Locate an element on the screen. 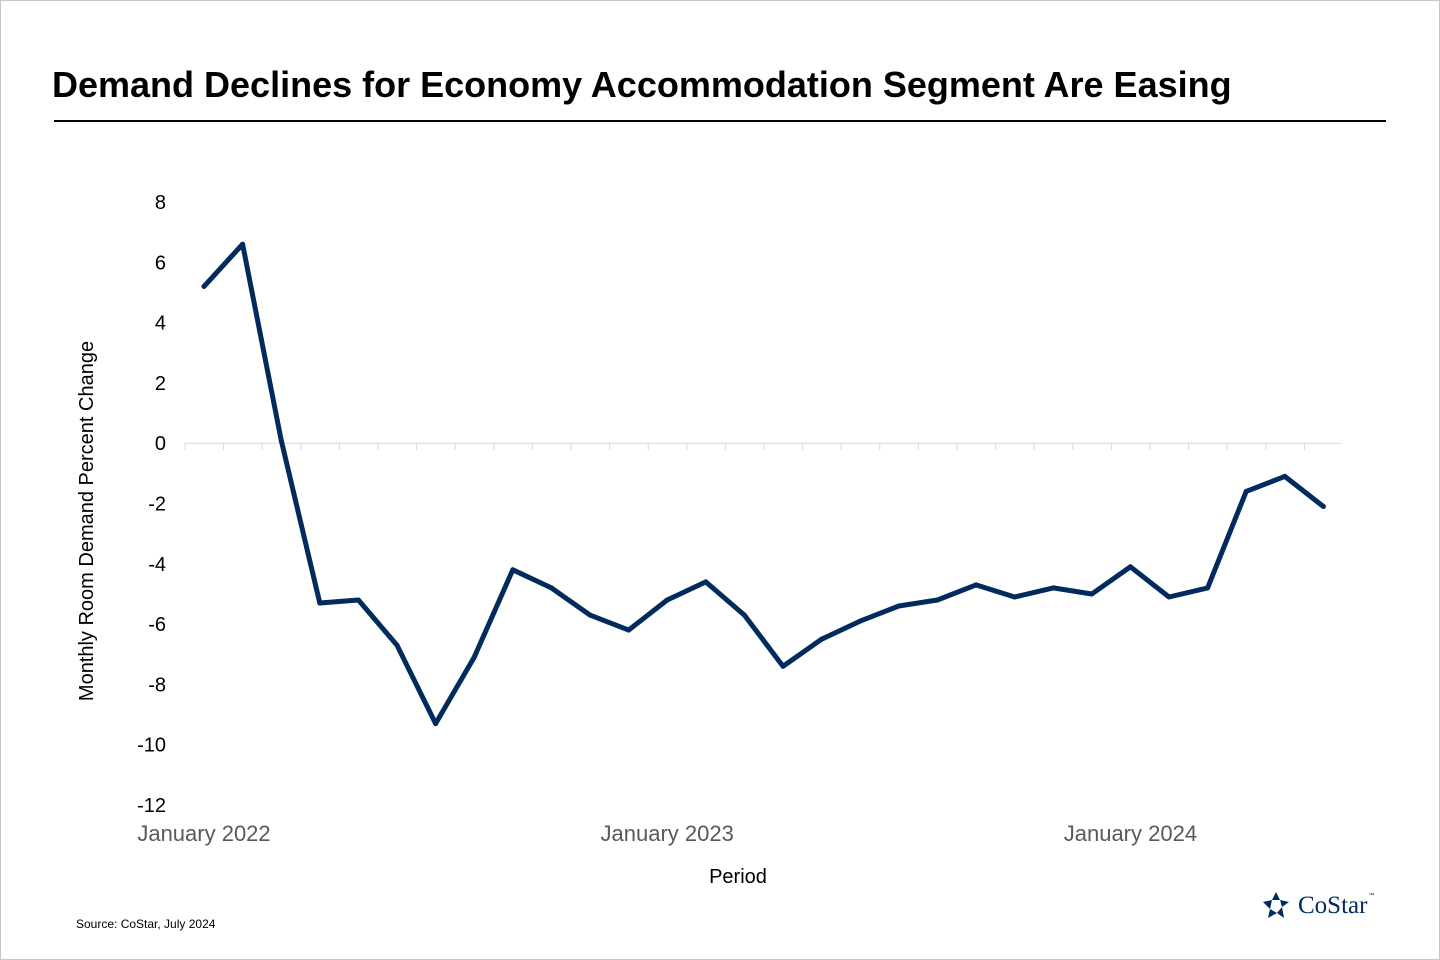  x-axis is located at coordinates (762, 446).